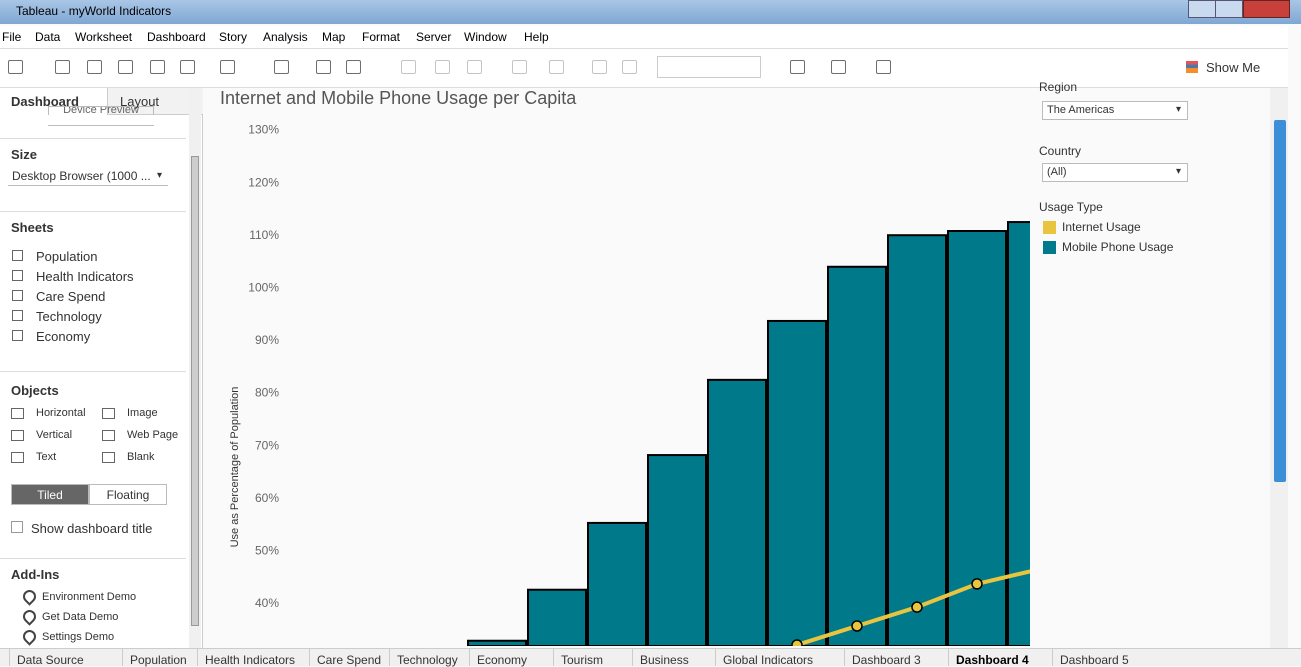  What do you see at coordinates (67, 256) in the screenshot?
I see `sheet-item: Population` at bounding box center [67, 256].